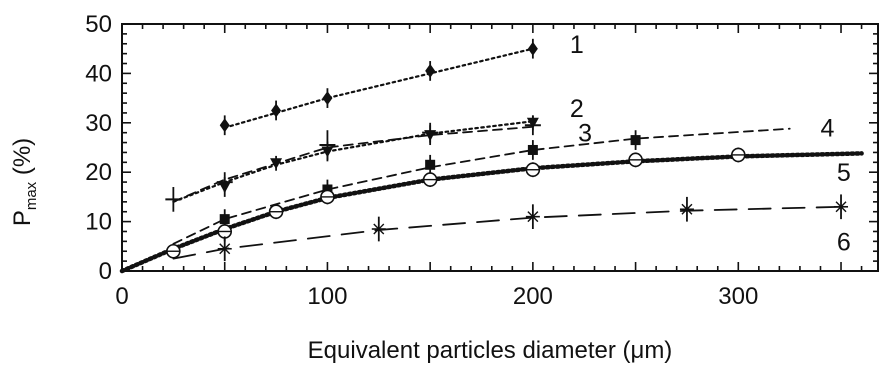 Image resolution: width=889 pixels, height=368 pixels. Describe the element at coordinates (327, 296) in the screenshot. I see `x-tick-label: 100` at that location.